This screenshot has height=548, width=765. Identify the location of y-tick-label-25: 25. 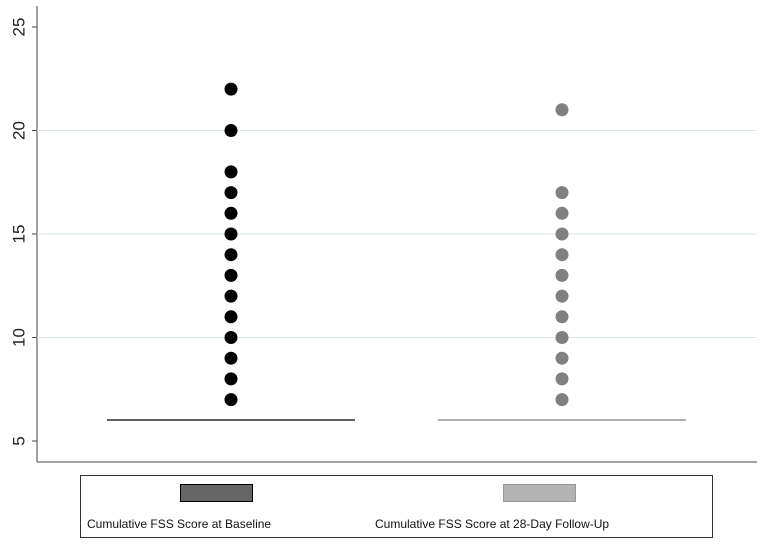
(18, 27).